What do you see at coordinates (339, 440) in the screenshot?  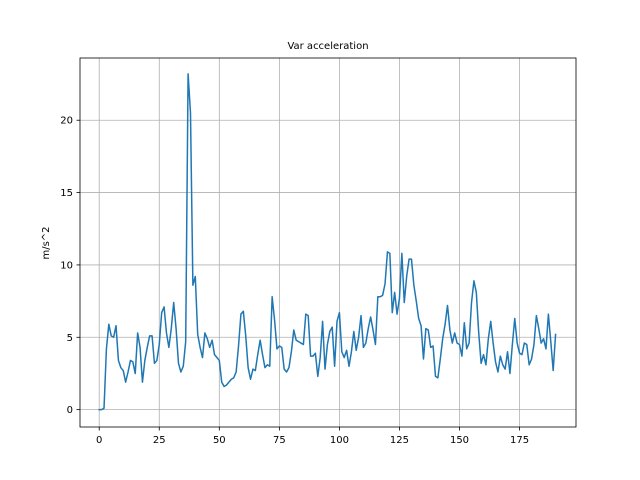 I see `x-tick-label: 100` at bounding box center [339, 440].